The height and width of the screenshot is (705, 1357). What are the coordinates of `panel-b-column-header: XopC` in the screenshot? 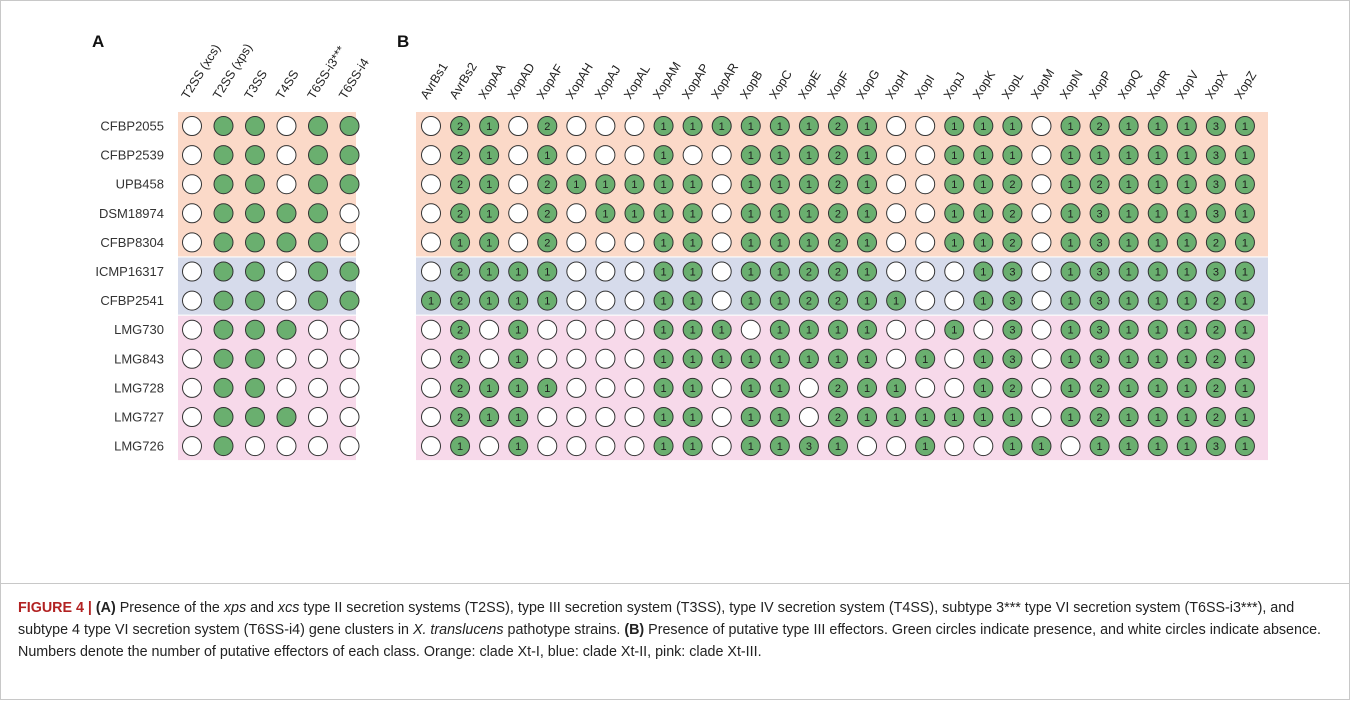 It's located at (781, 85).